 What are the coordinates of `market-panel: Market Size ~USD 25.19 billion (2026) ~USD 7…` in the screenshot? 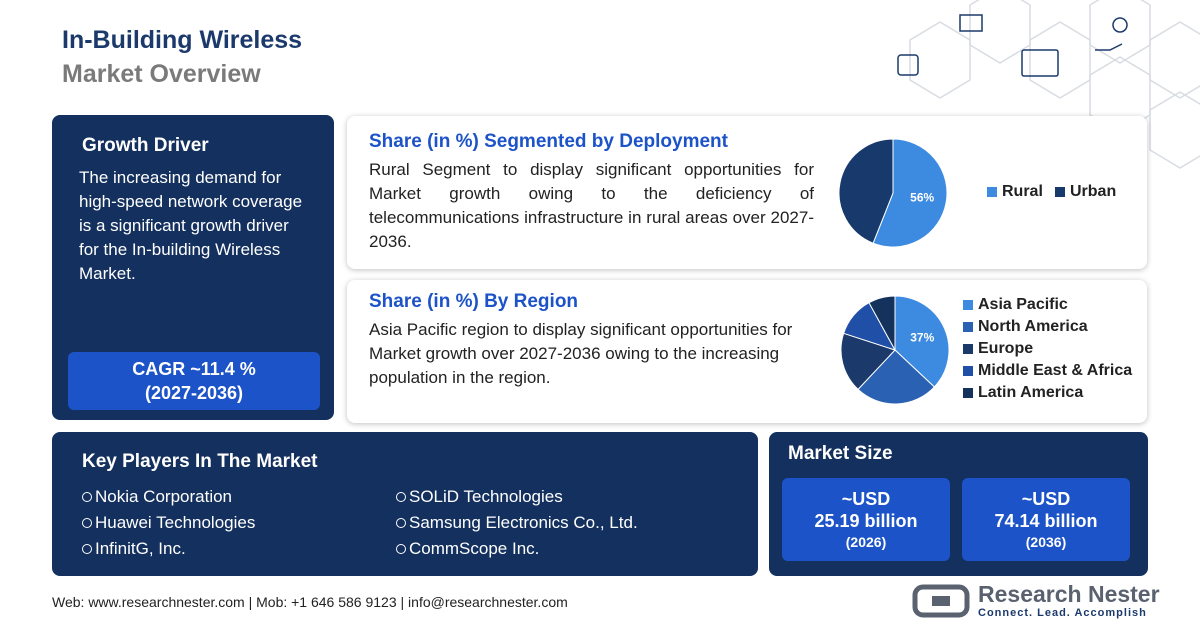 It's located at (958, 504).